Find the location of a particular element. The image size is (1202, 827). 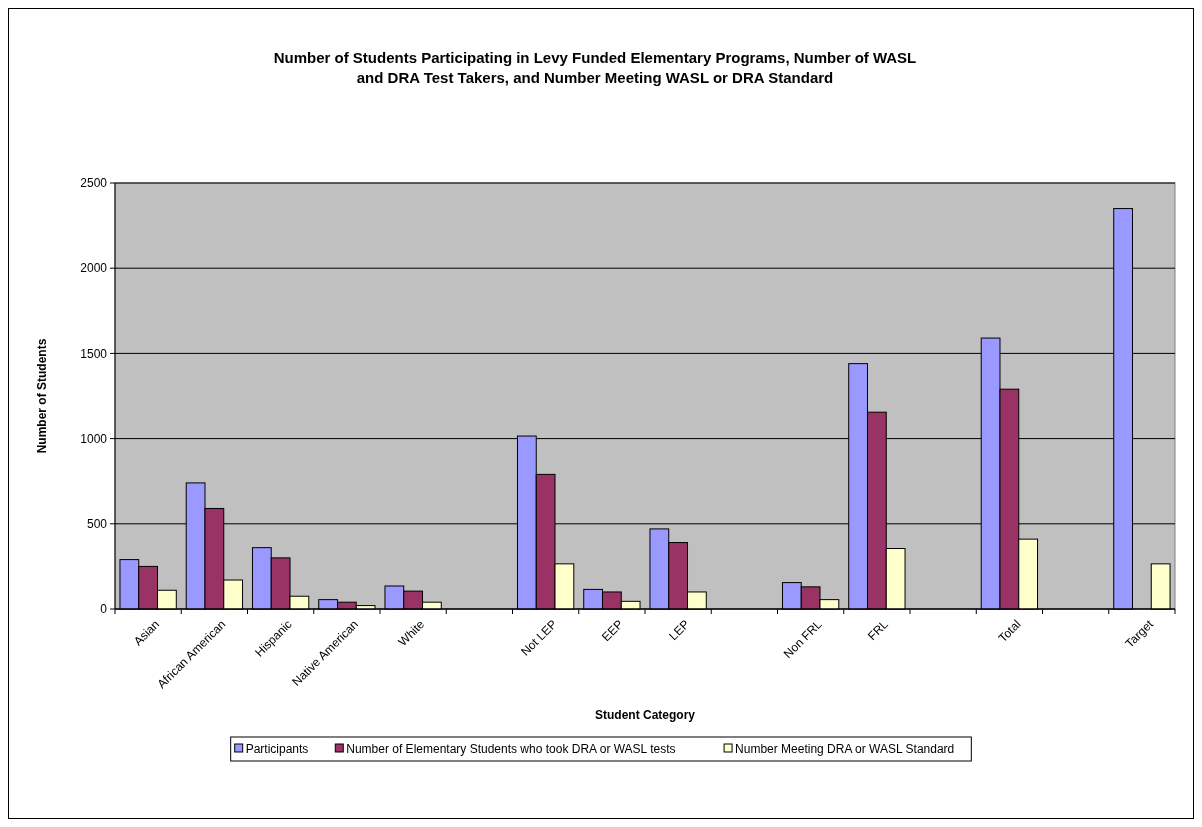

y-tick-label: 0 is located at coordinates (104, 609).